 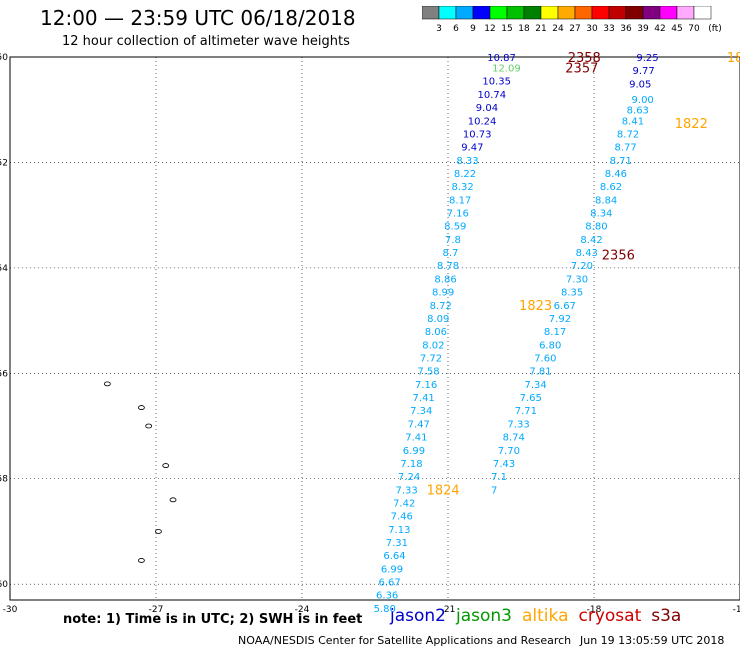 What do you see at coordinates (445, 279) in the screenshot?
I see `wave-height-label: 8.86` at bounding box center [445, 279].